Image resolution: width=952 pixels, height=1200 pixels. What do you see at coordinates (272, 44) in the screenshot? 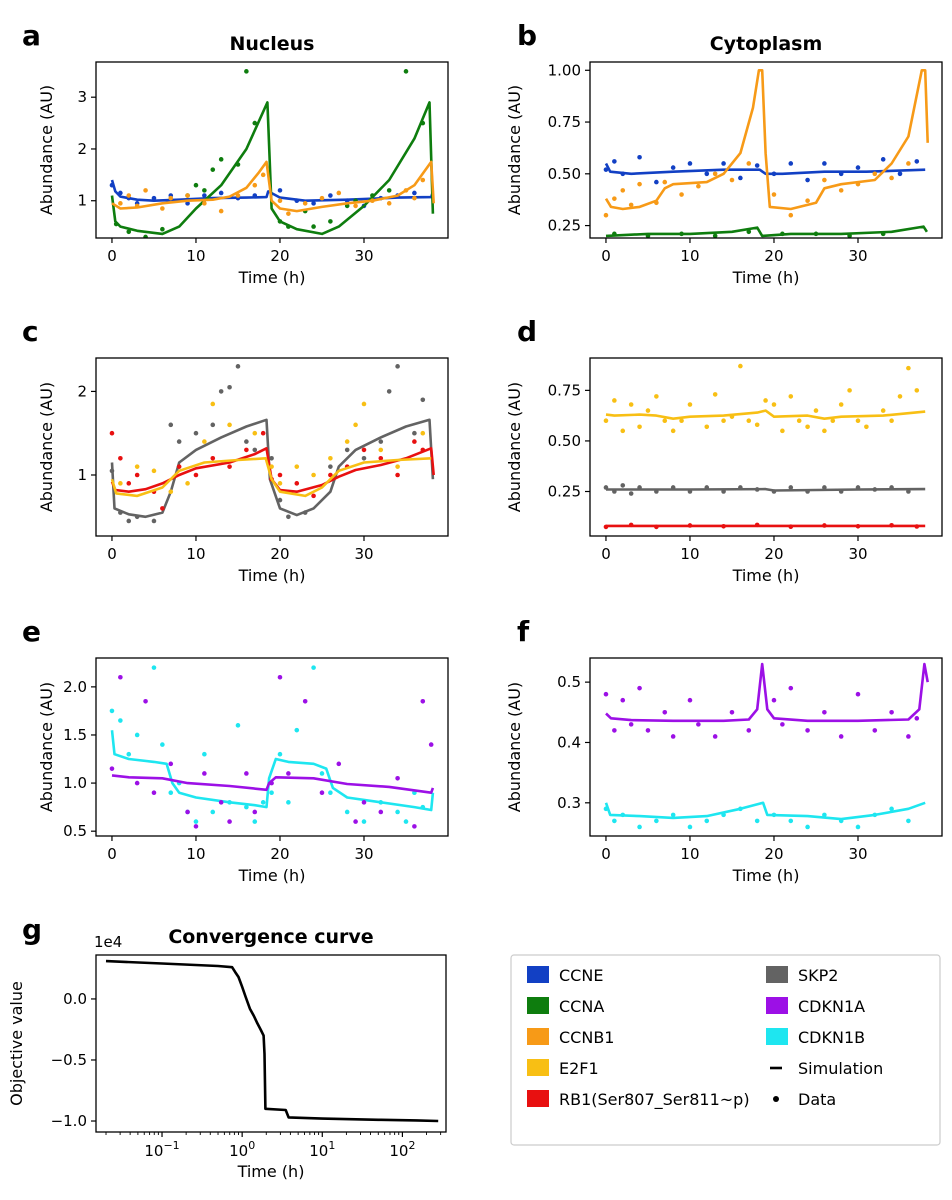
I see `panel-title: Nucleus` at bounding box center [272, 44].